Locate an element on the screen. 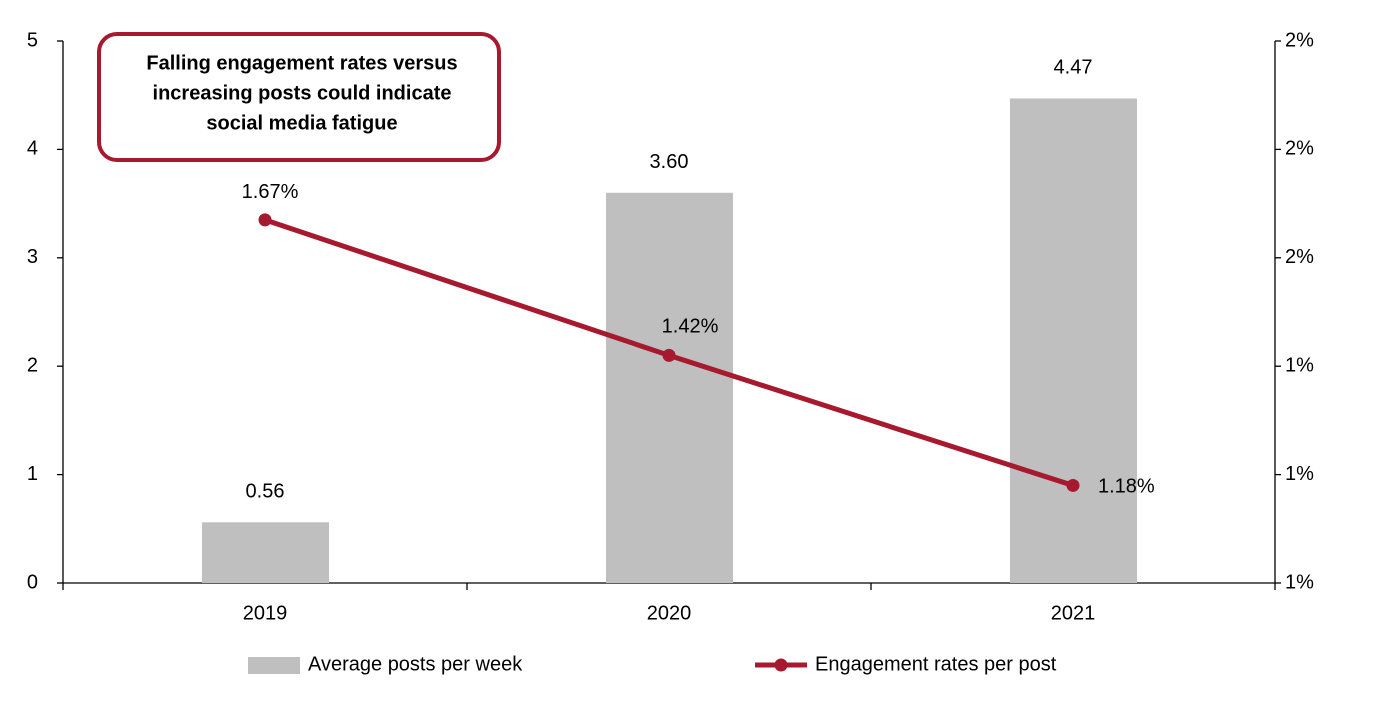 This screenshot has height=709, width=1381. x-tick-label: 2019 is located at coordinates (265, 613).